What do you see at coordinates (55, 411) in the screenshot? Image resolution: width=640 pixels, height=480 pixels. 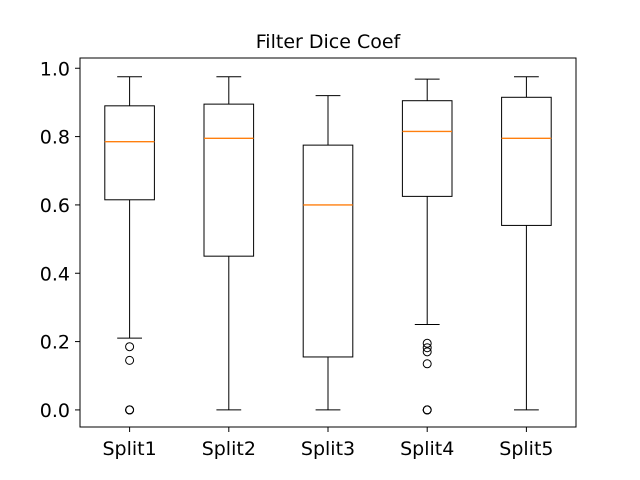 I see `y-tick-label: 0.0` at bounding box center [55, 411].